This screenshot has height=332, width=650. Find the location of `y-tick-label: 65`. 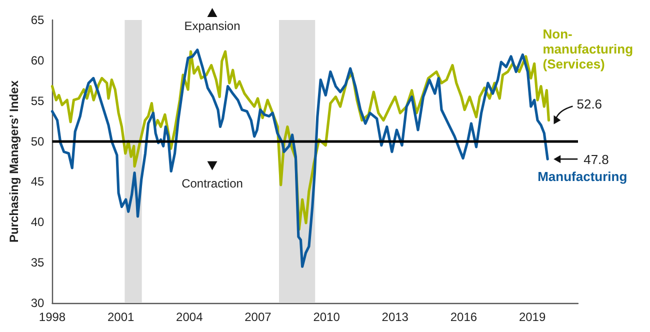

y-tick-label: 65 is located at coordinates (37, 20).